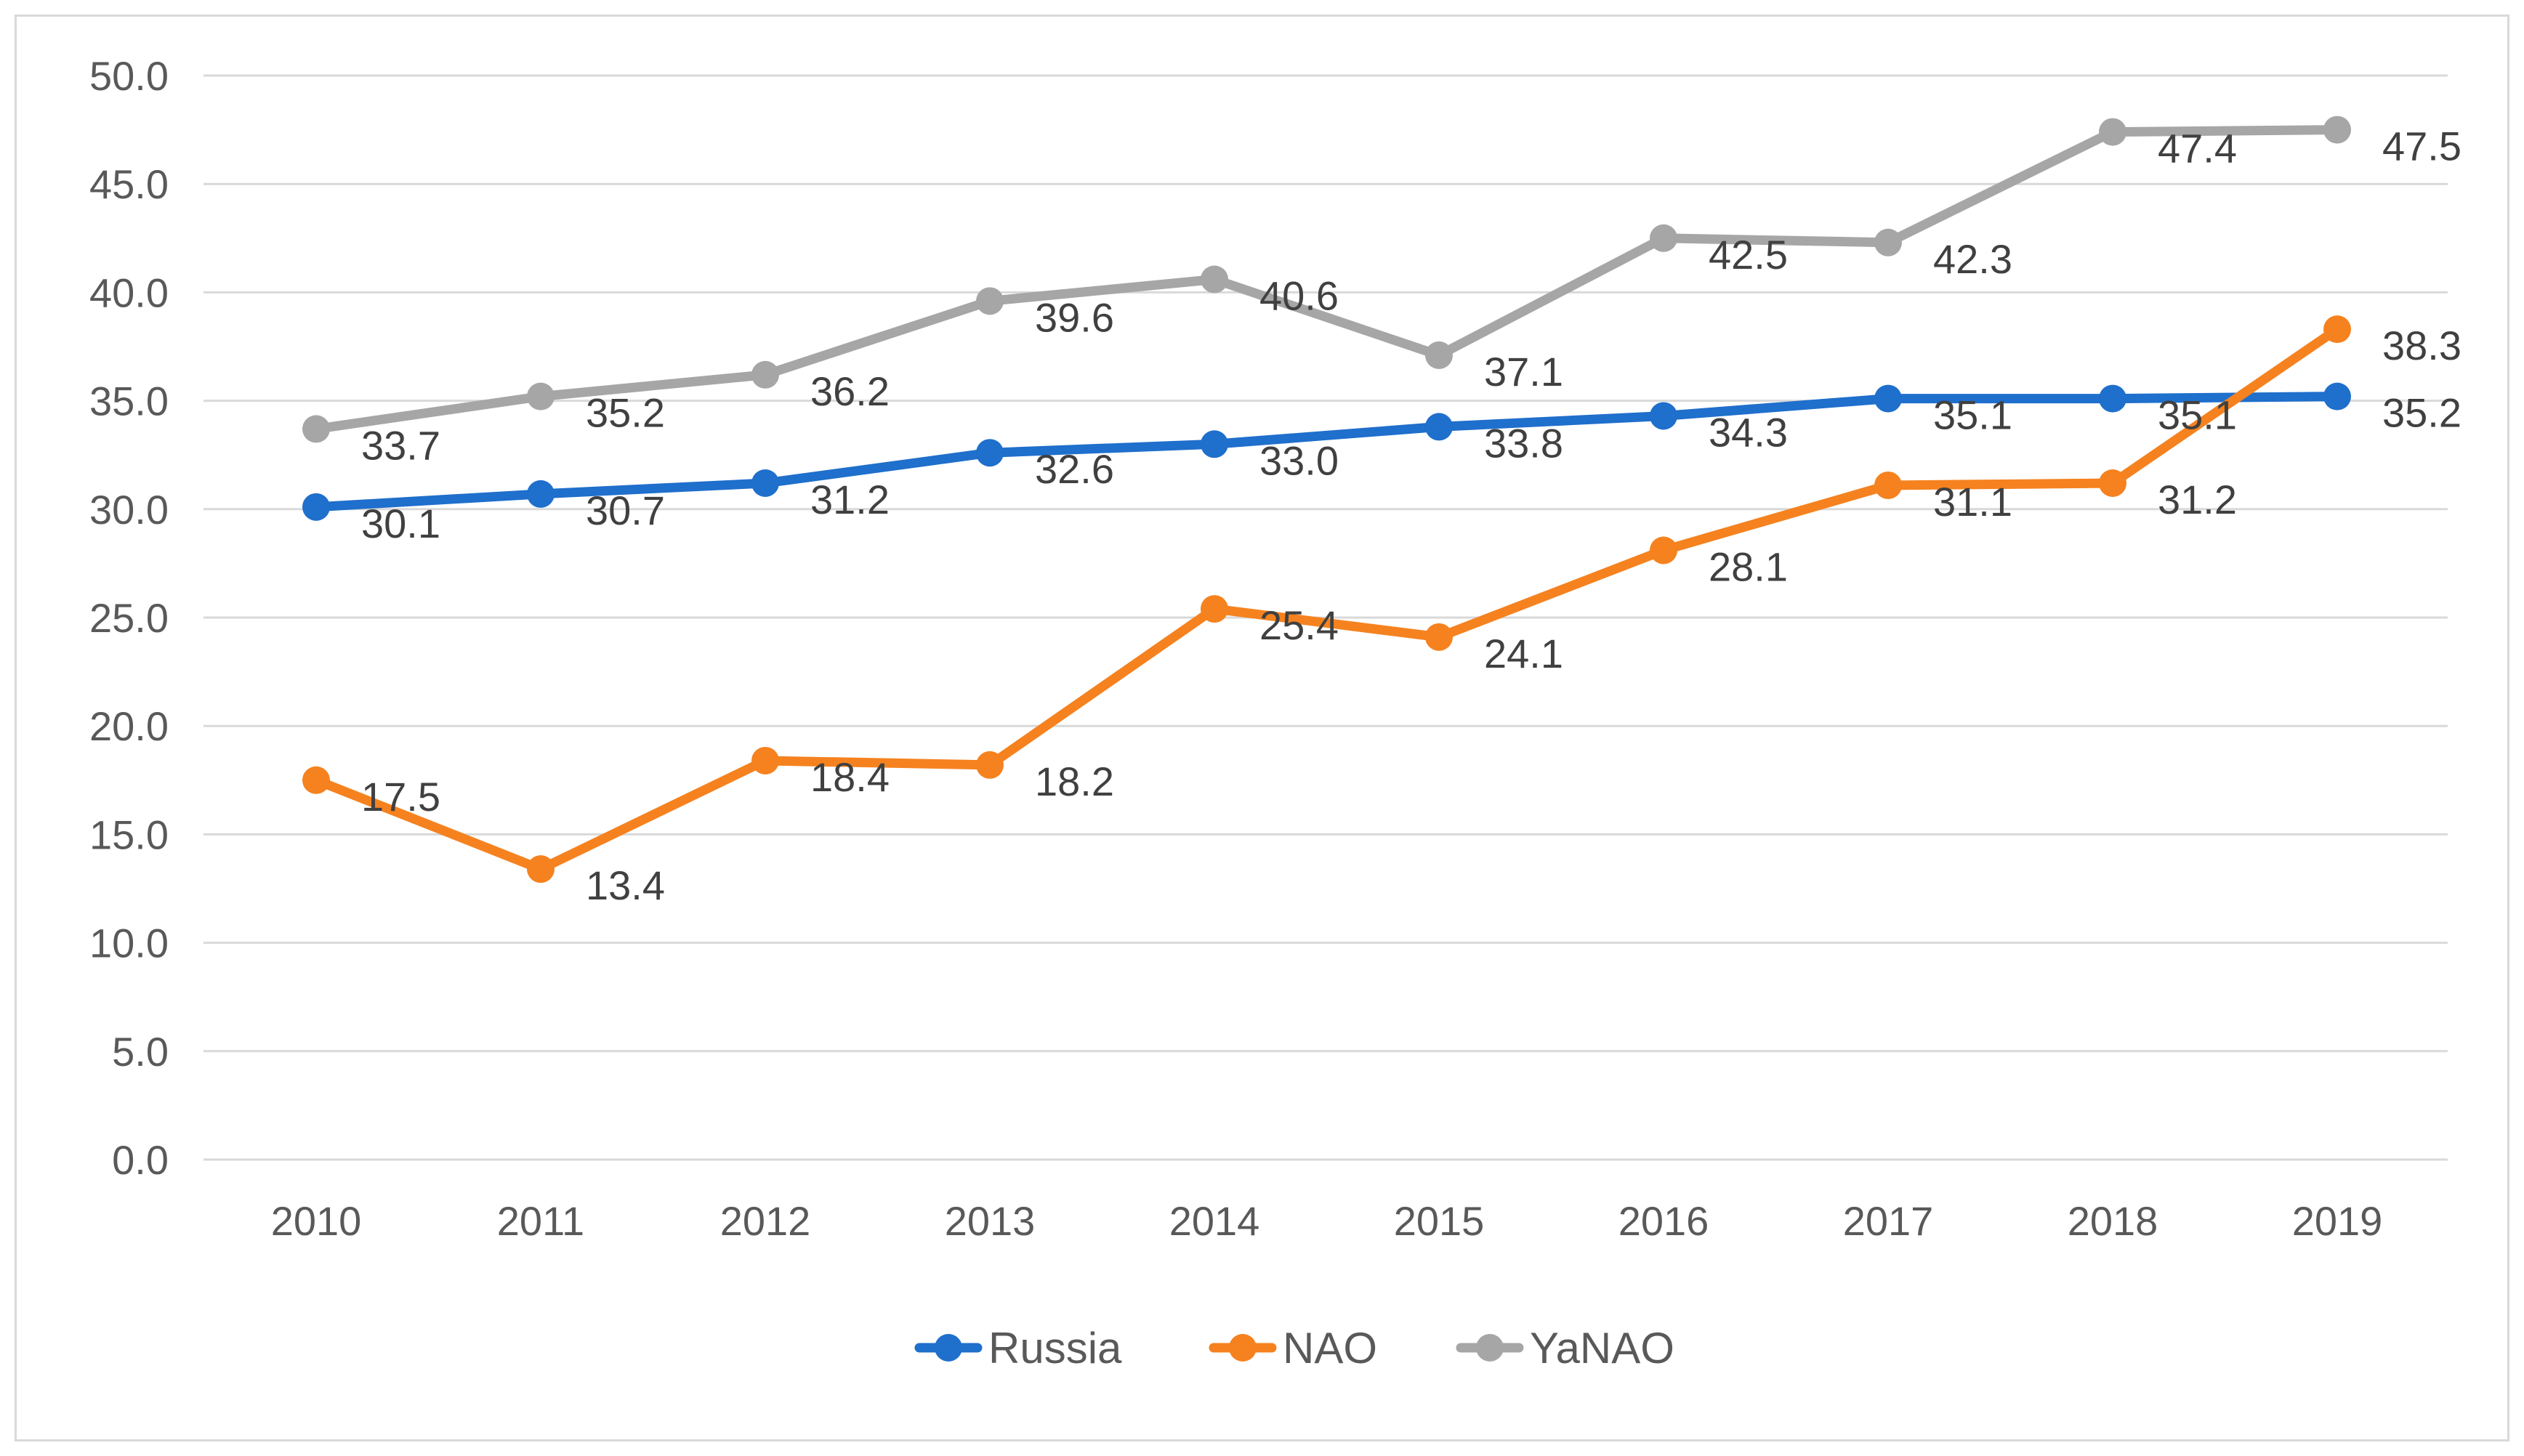 This screenshot has height=1456, width=2524. Describe the element at coordinates (2421, 345) in the screenshot. I see `data-label-nao: 38.3` at that location.